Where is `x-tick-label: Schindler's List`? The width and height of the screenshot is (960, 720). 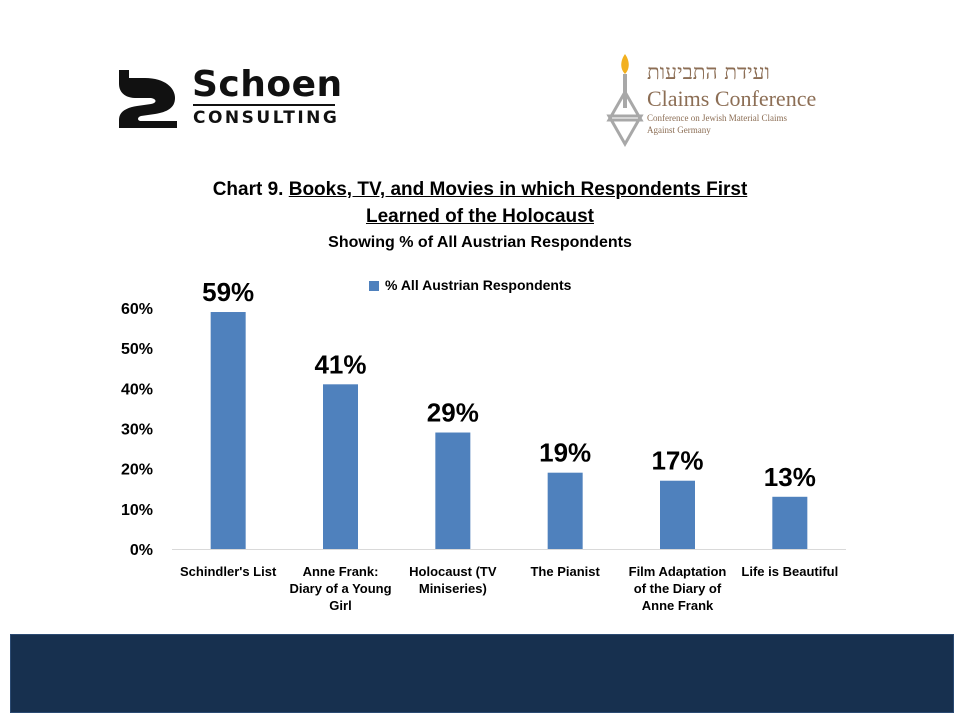
x-tick-label: Schindler's List is located at coordinates (228, 571).